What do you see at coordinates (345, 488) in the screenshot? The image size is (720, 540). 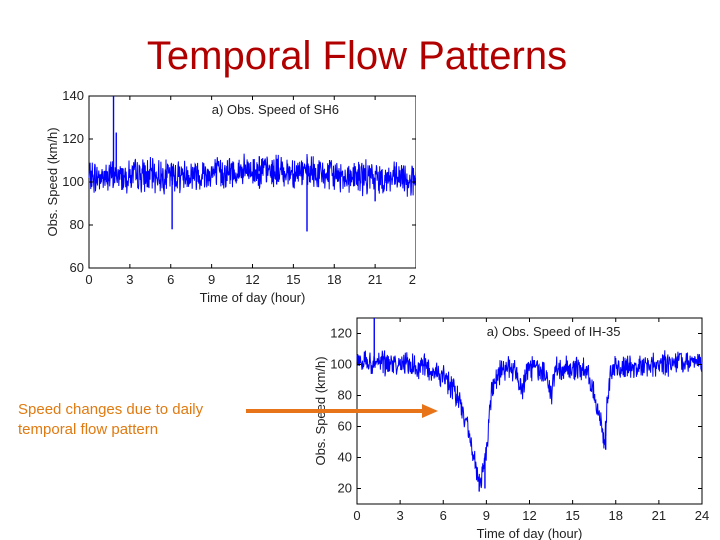 I see `y-tick-label: 20` at bounding box center [345, 488].